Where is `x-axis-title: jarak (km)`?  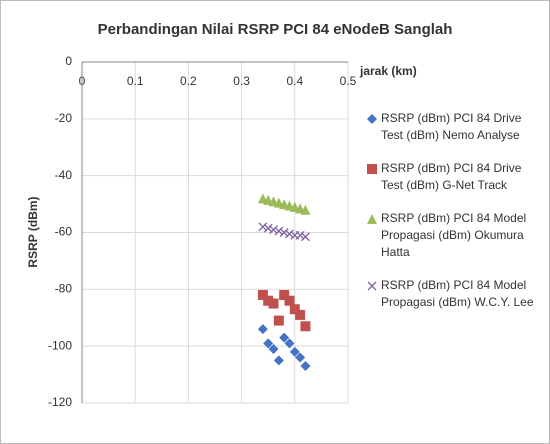
x-axis-title: jarak (km) is located at coordinates (388, 71).